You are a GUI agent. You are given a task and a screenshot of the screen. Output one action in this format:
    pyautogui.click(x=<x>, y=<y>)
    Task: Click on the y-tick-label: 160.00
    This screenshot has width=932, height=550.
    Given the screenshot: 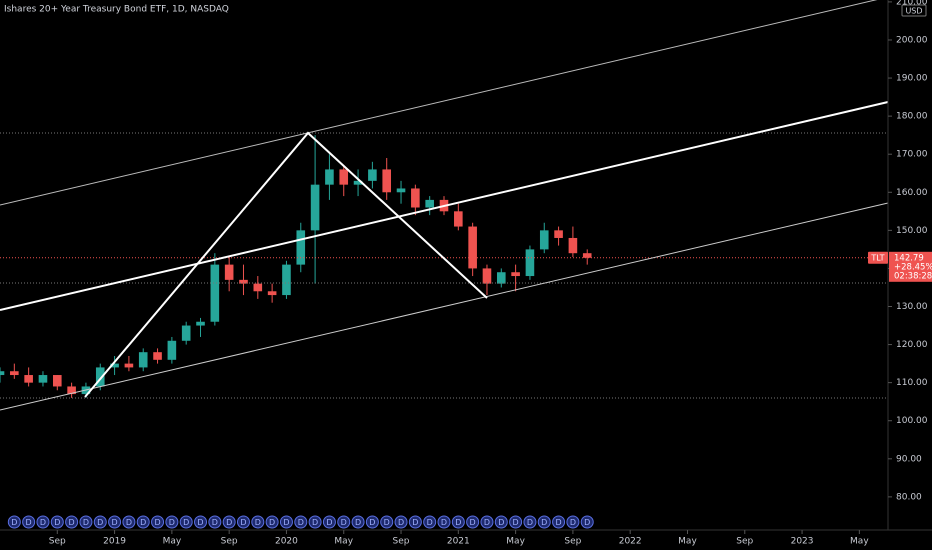 What is the action you would take?
    pyautogui.click(x=912, y=193)
    